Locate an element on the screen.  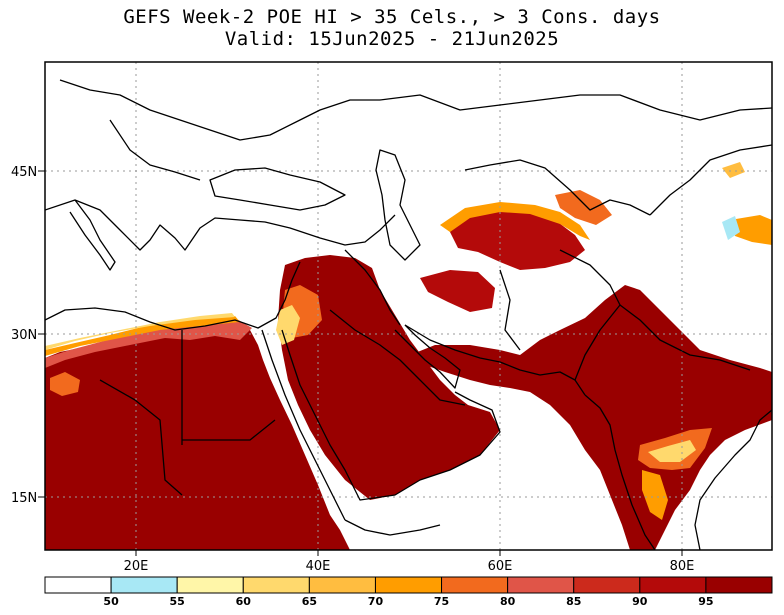
colorbar-label: 95 is located at coordinates (705, 601).